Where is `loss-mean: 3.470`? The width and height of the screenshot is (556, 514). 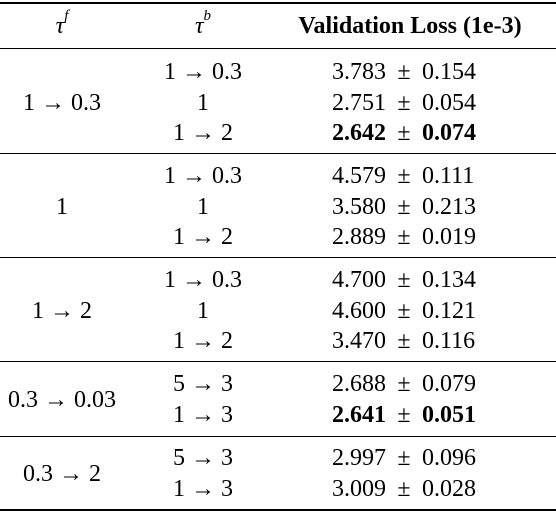 loss-mean: 3.470 is located at coordinates (359, 341).